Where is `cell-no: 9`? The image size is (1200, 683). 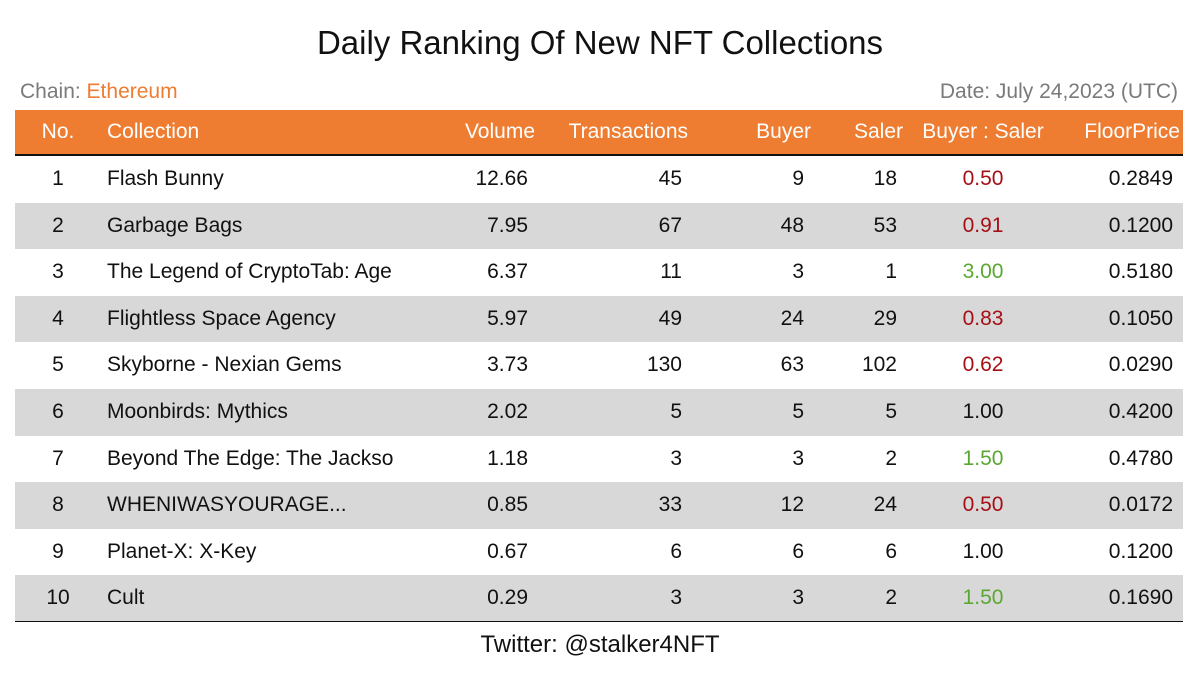
cell-no: 9 is located at coordinates (58, 551).